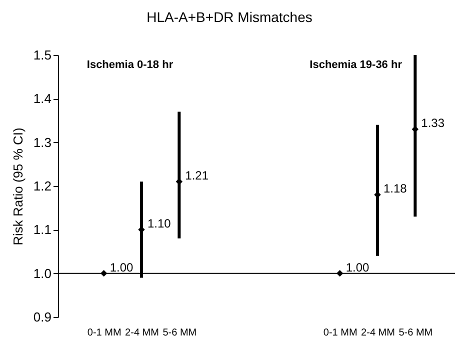  Describe the element at coordinates (160, 223) in the screenshot. I see `data-label: 1.10` at that location.